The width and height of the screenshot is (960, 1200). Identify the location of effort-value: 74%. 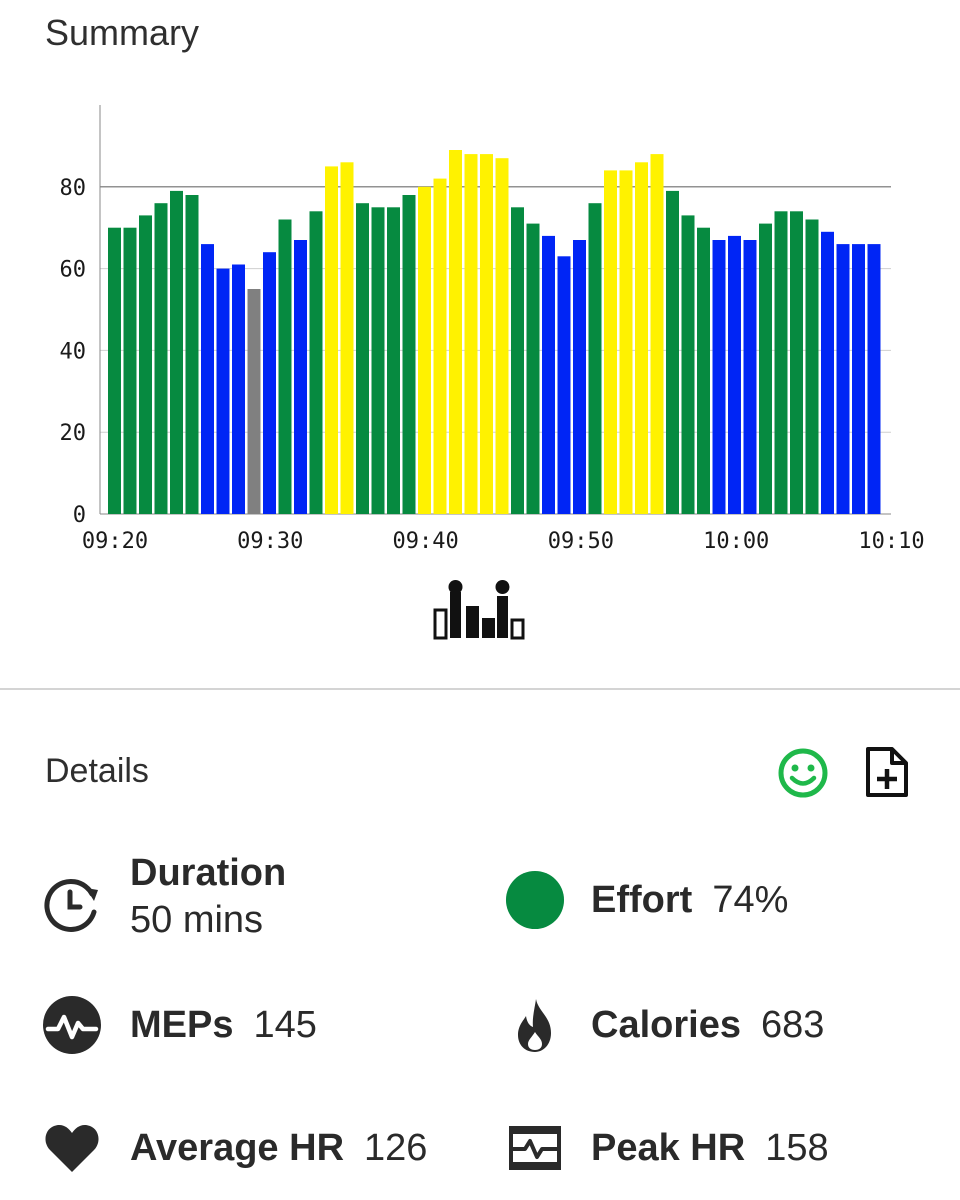
(750, 899).